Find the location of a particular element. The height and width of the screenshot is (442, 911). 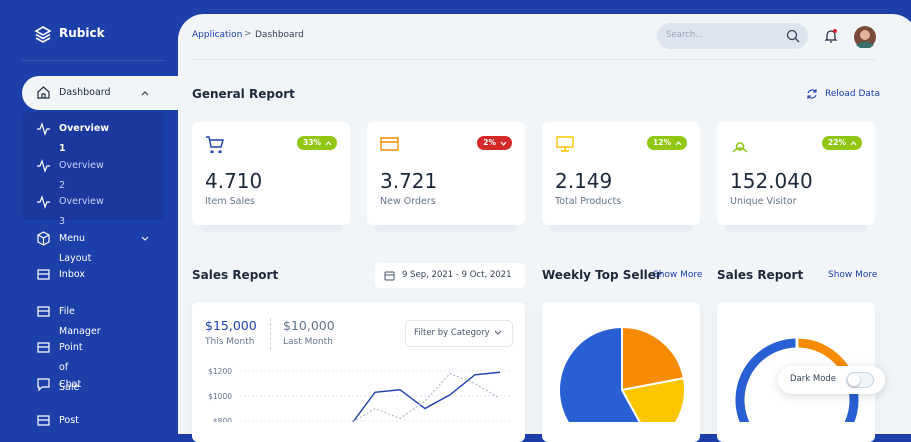

line-chart: $1200 $1000 $800 is located at coordinates (360, 394).